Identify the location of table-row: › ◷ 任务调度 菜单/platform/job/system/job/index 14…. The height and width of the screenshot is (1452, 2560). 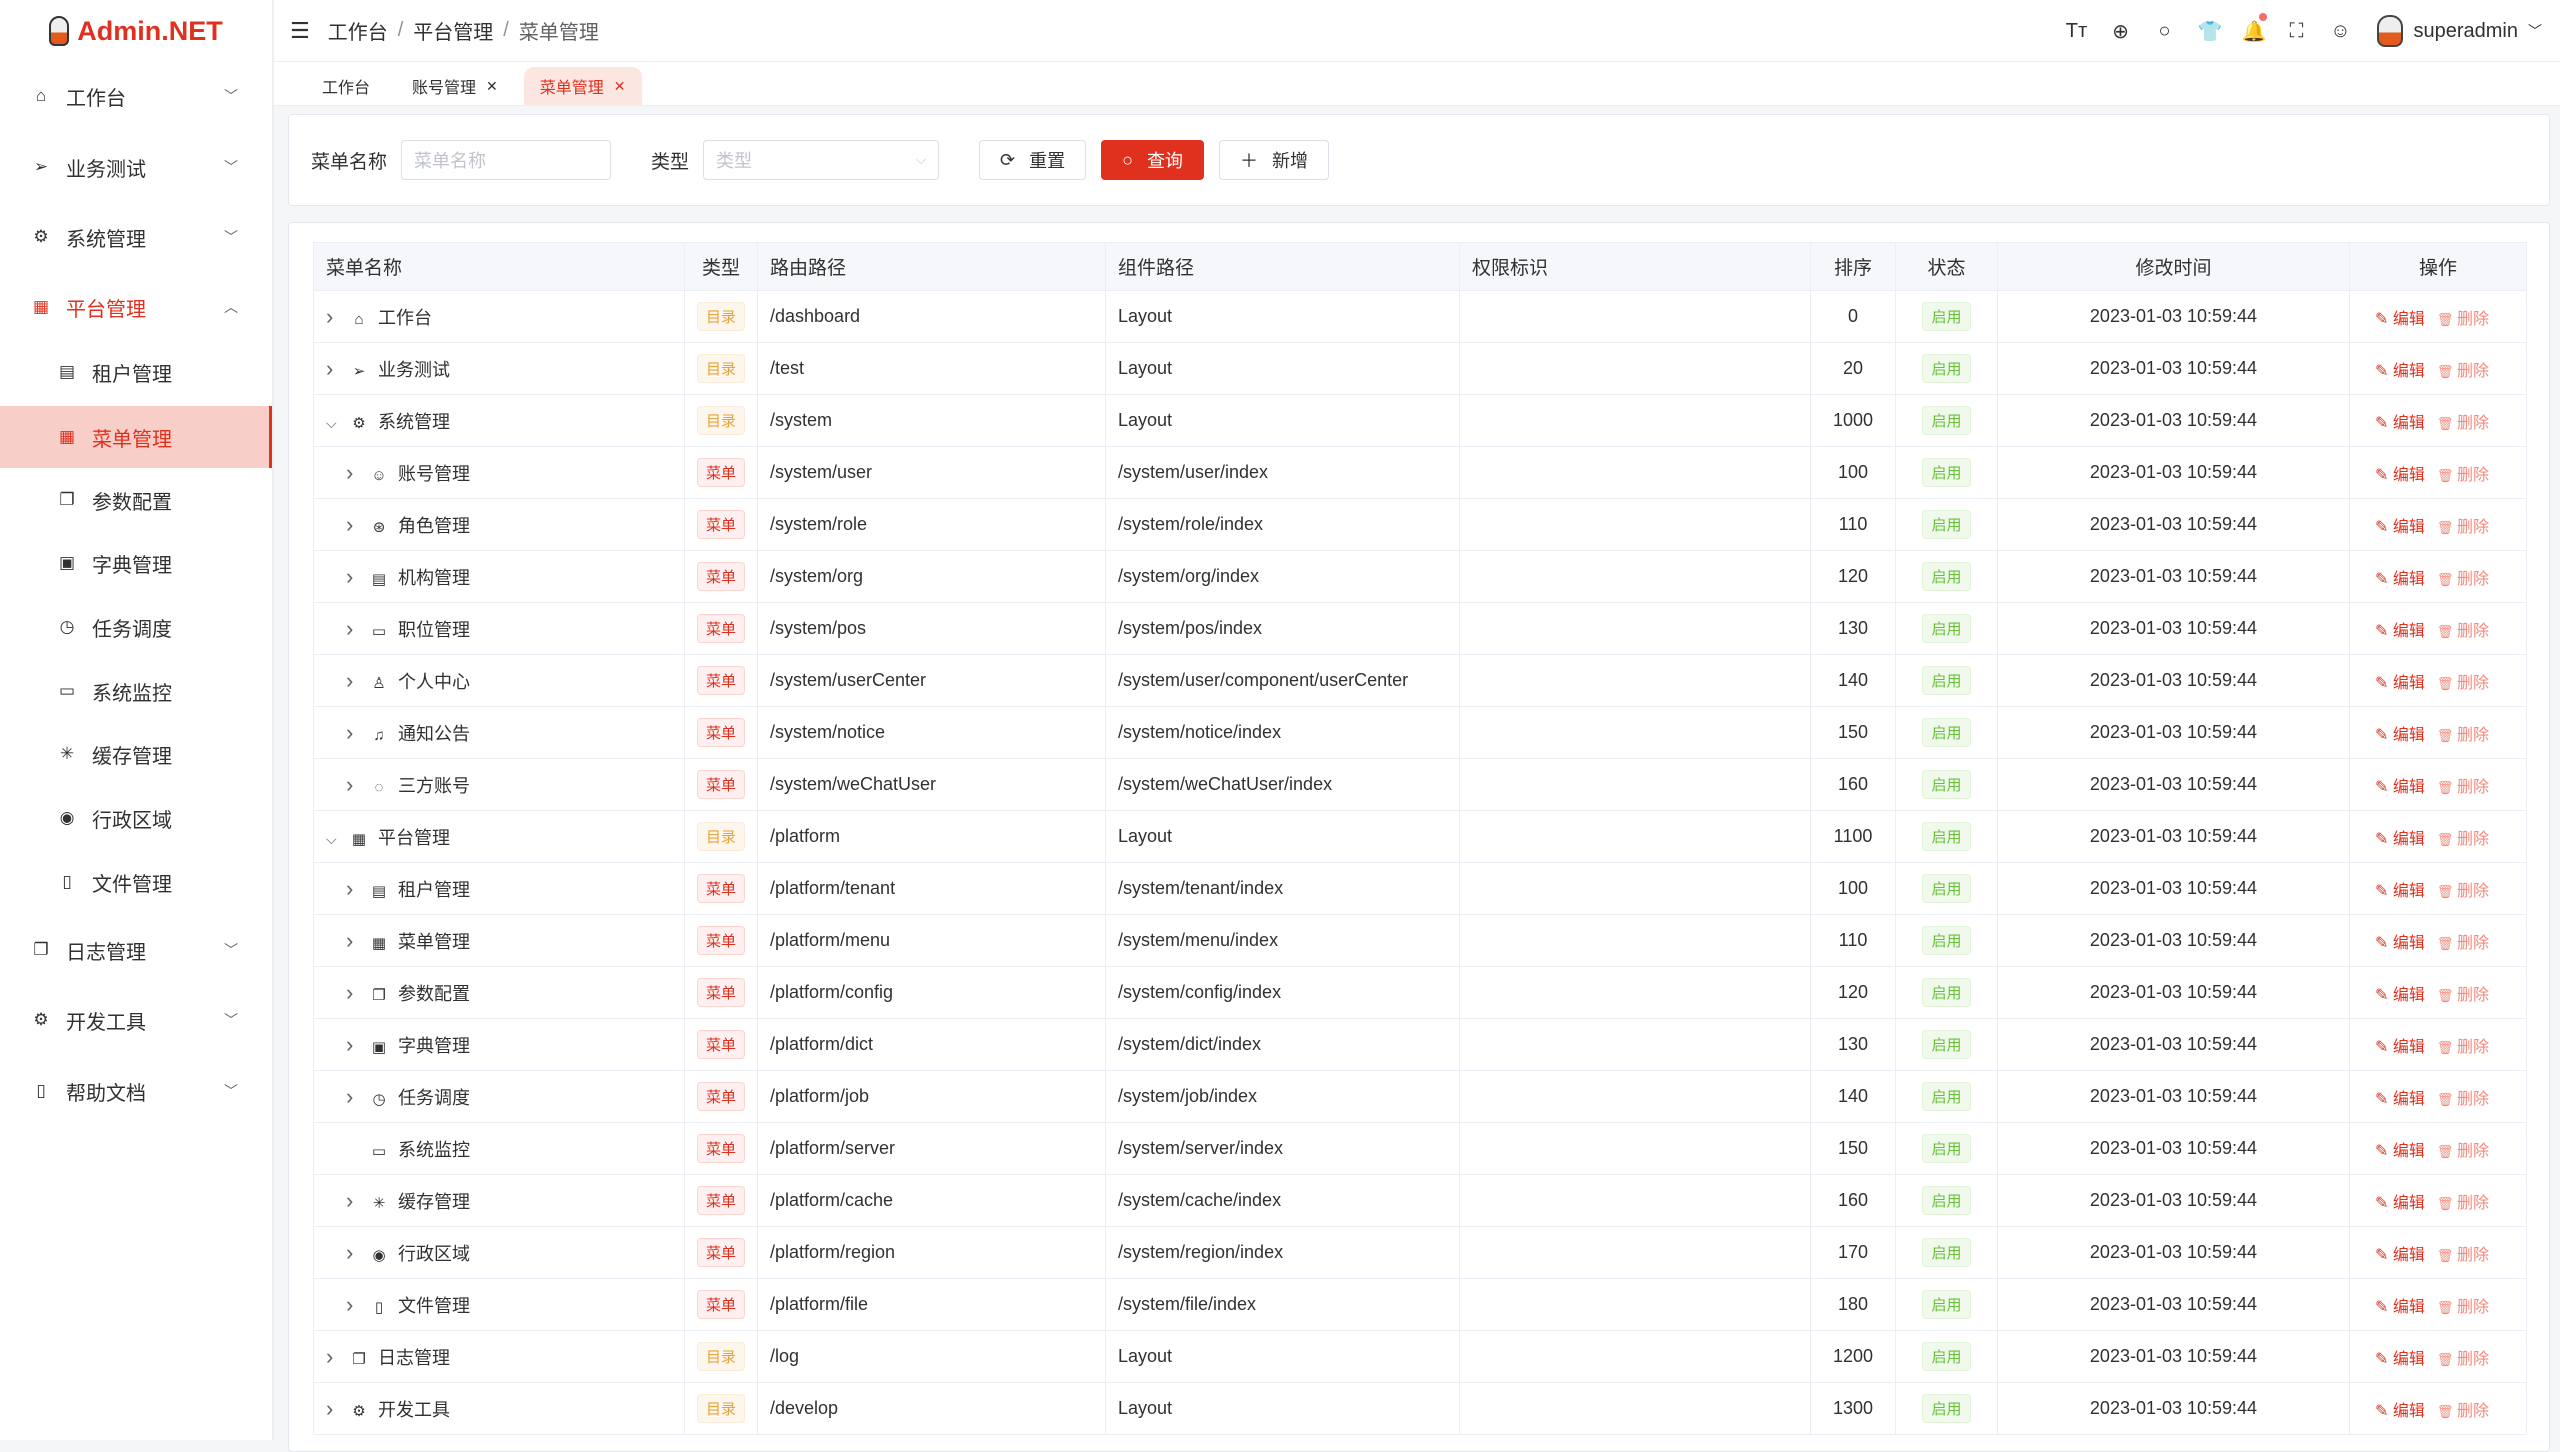
(1420, 1096).